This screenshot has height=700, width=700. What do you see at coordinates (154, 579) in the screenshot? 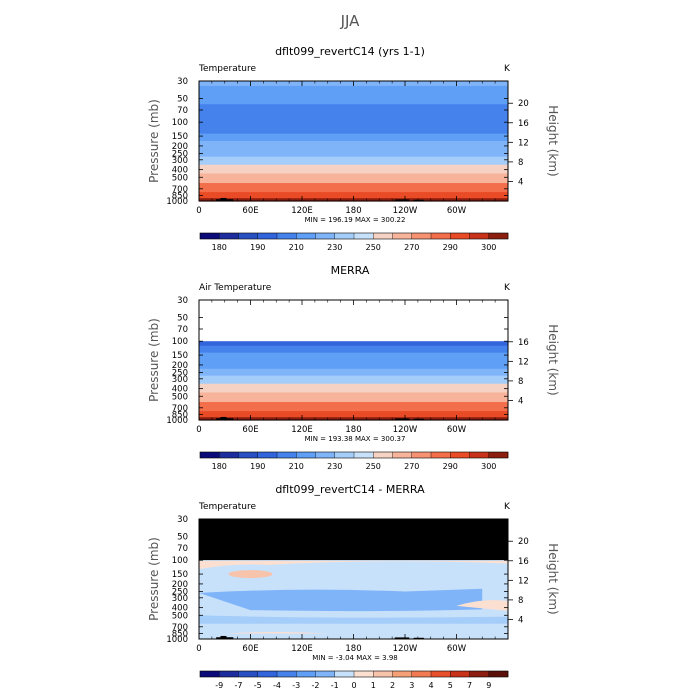
I see `y-axis-label: Pressure (mb)` at bounding box center [154, 579].